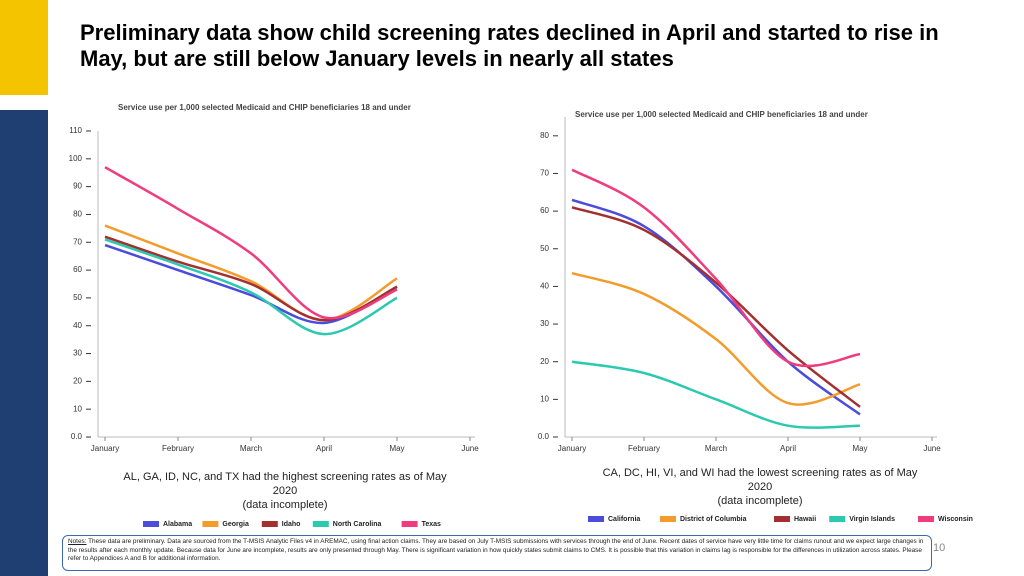  I want to click on legend-label: District of Columbia, so click(713, 519).